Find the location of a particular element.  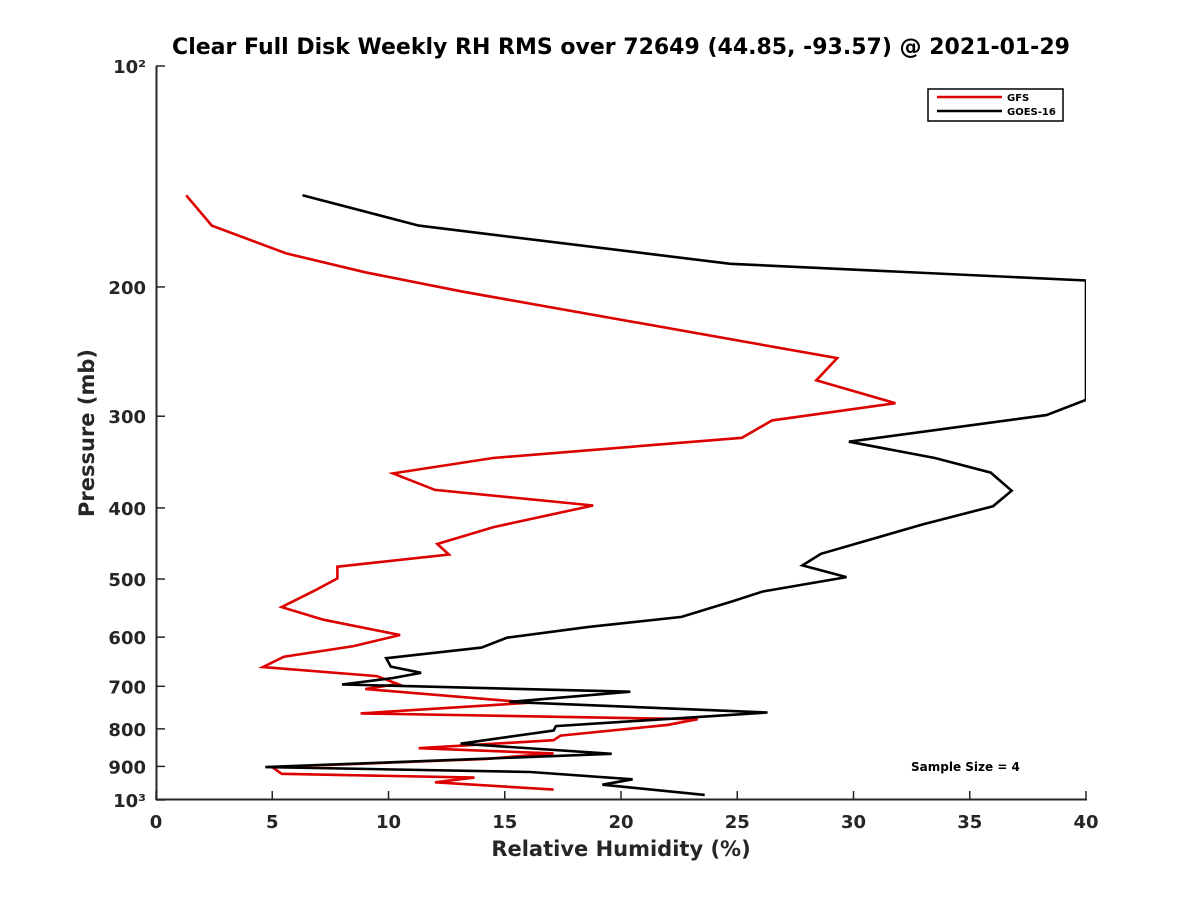

y-tick-label: 600 is located at coordinates (127, 638).